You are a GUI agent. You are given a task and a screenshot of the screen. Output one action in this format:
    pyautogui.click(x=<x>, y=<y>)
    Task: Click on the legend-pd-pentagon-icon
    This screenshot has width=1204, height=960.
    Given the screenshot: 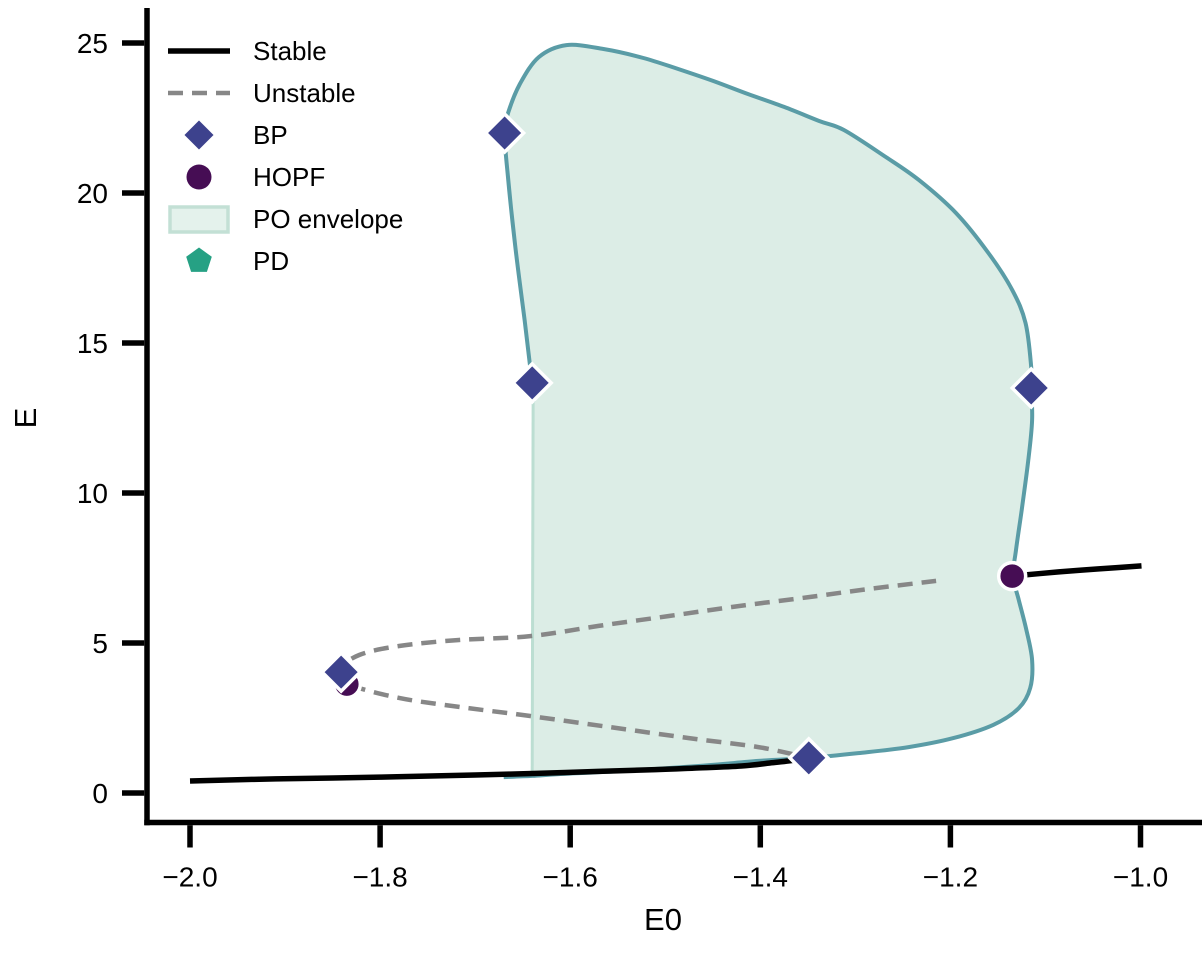 What is the action you would take?
    pyautogui.click(x=199, y=259)
    